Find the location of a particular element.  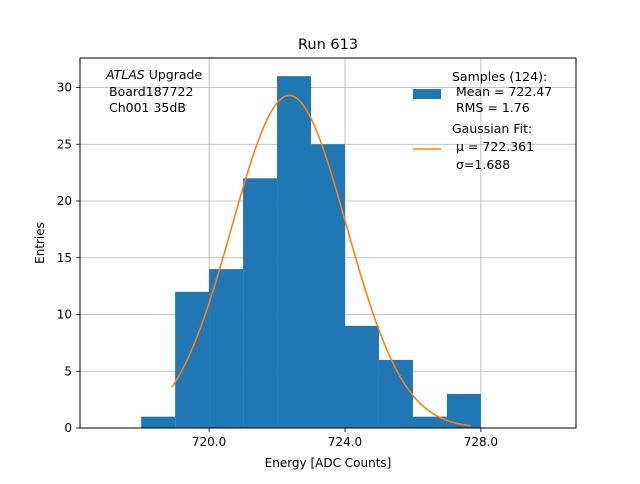

legend-samples-mean: Mean = 722.47 is located at coordinates (504, 91).